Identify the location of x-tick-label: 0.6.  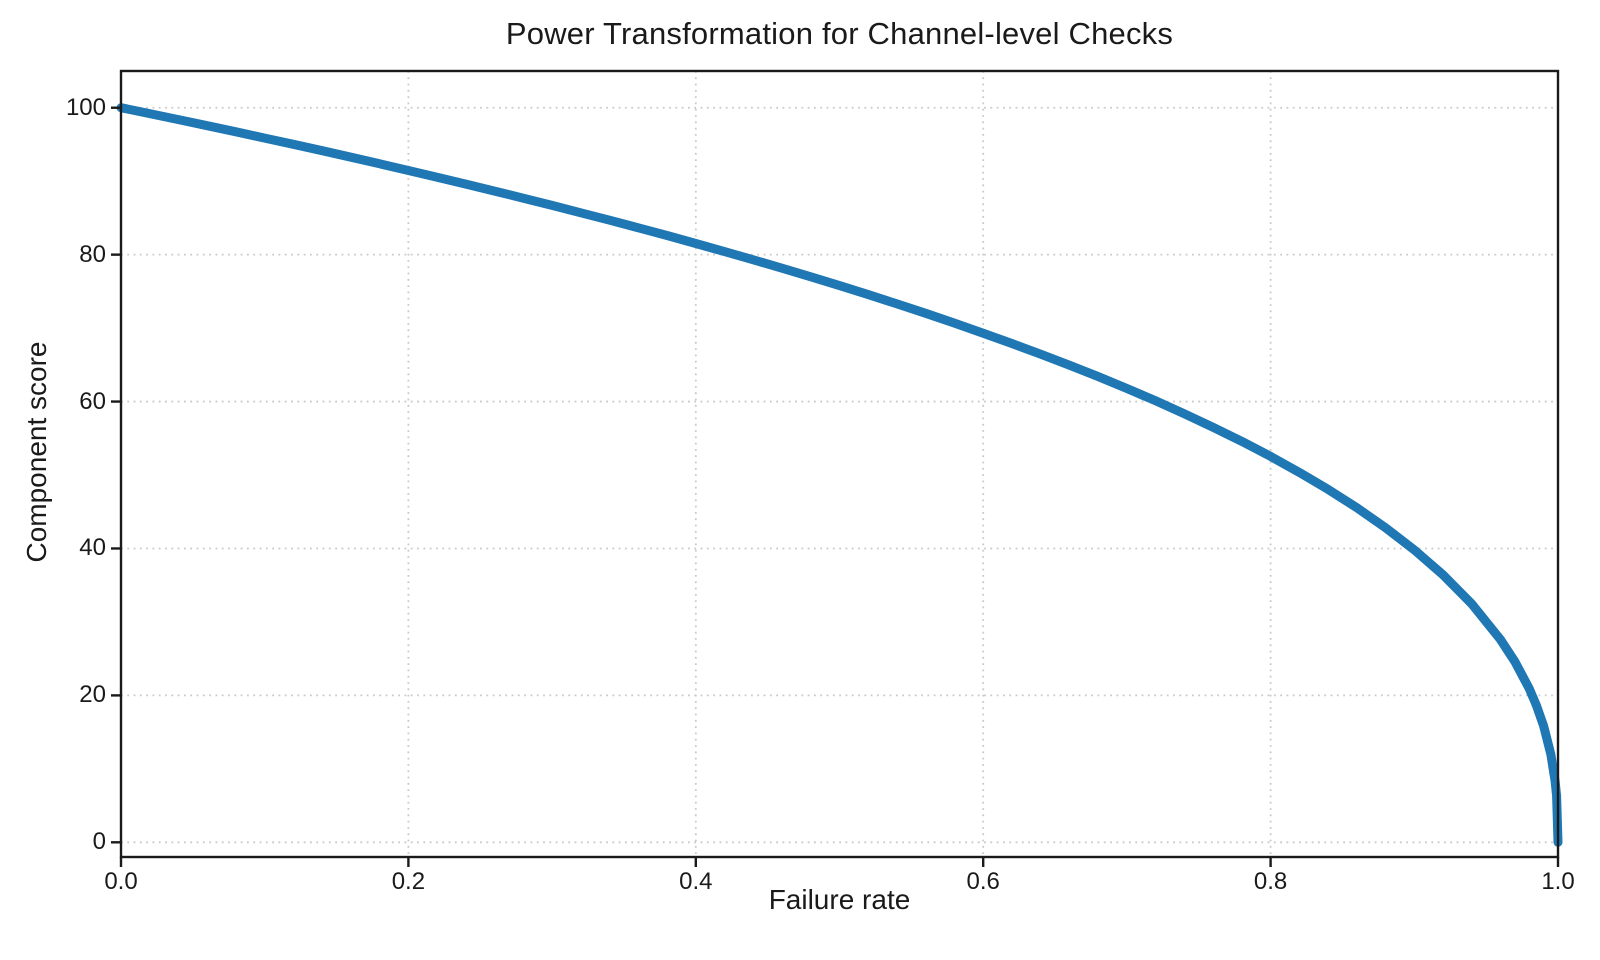
(983, 881).